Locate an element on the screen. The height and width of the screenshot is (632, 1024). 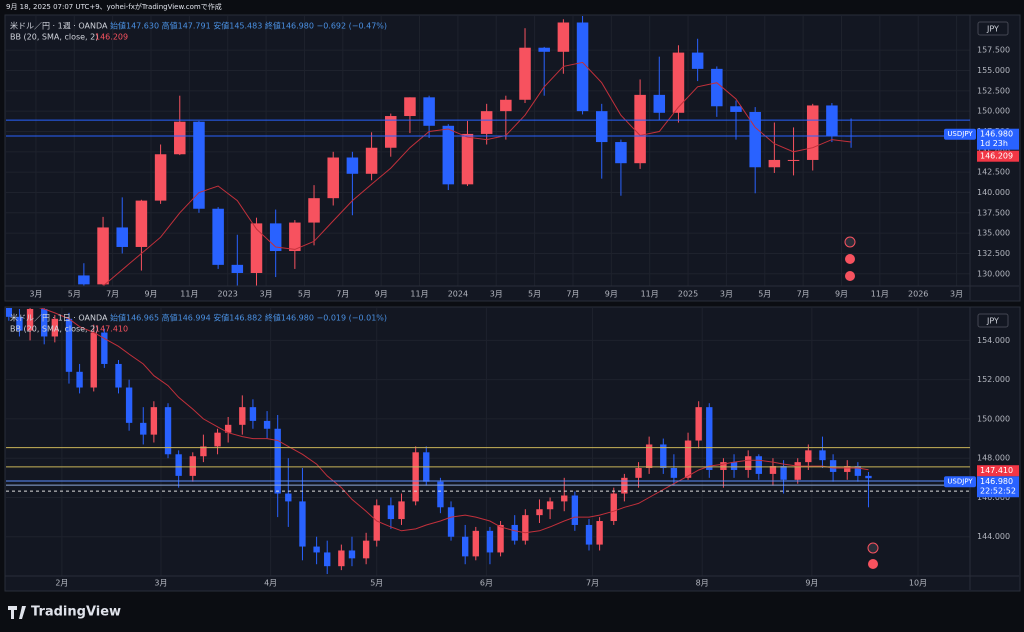
y-tick-label: 157.500 is located at coordinates (993, 50).